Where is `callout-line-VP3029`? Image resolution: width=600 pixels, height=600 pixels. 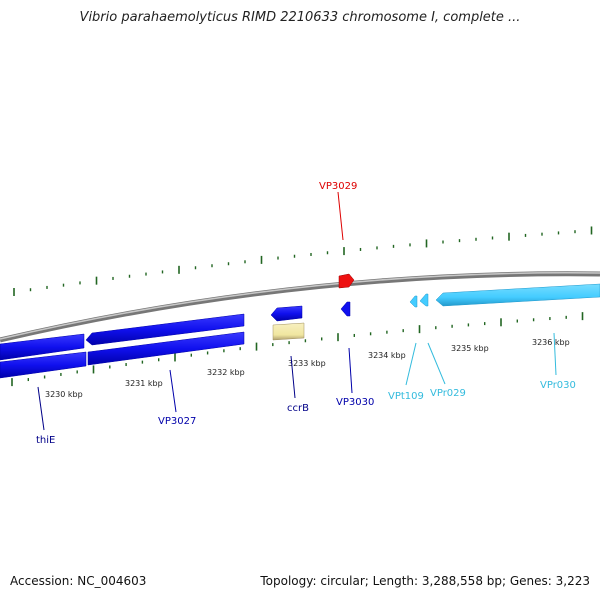
callout-line-VP3029 is located at coordinates (340, 216).